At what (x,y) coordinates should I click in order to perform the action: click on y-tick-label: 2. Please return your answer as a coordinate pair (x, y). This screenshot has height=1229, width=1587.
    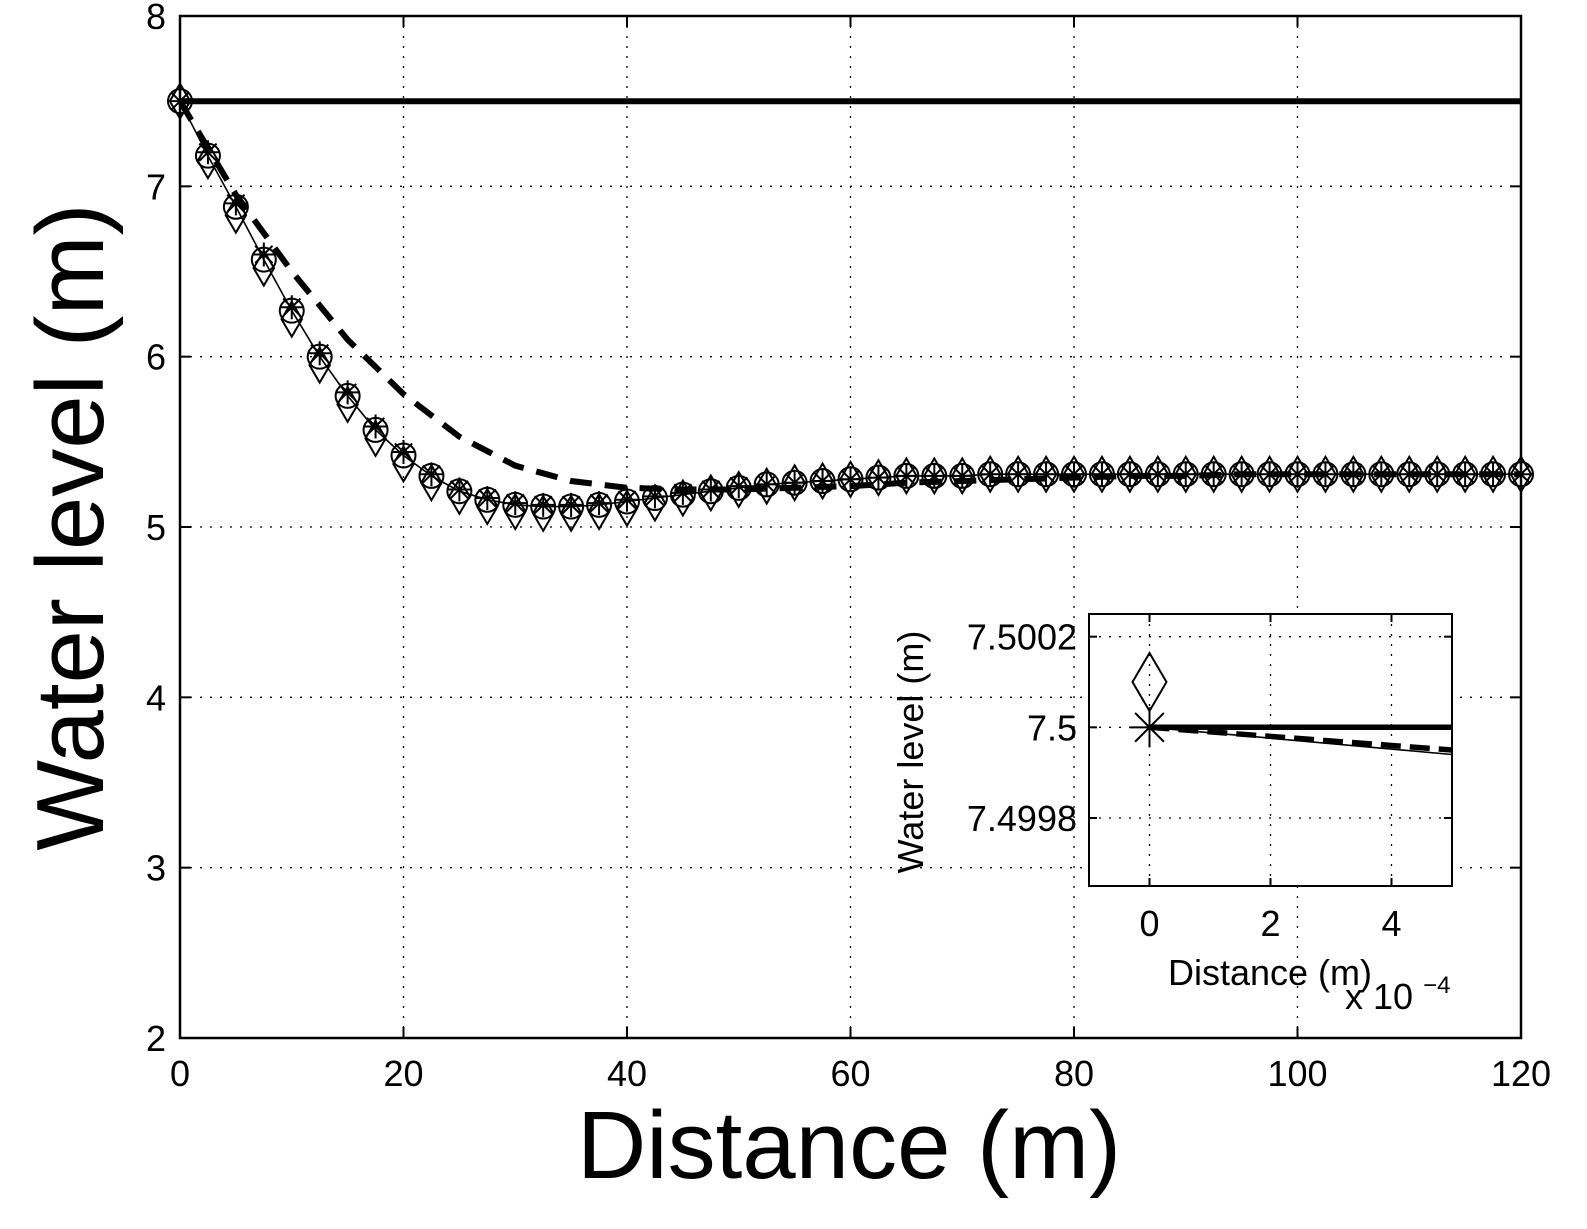
    Looking at the image, I should click on (156, 1038).